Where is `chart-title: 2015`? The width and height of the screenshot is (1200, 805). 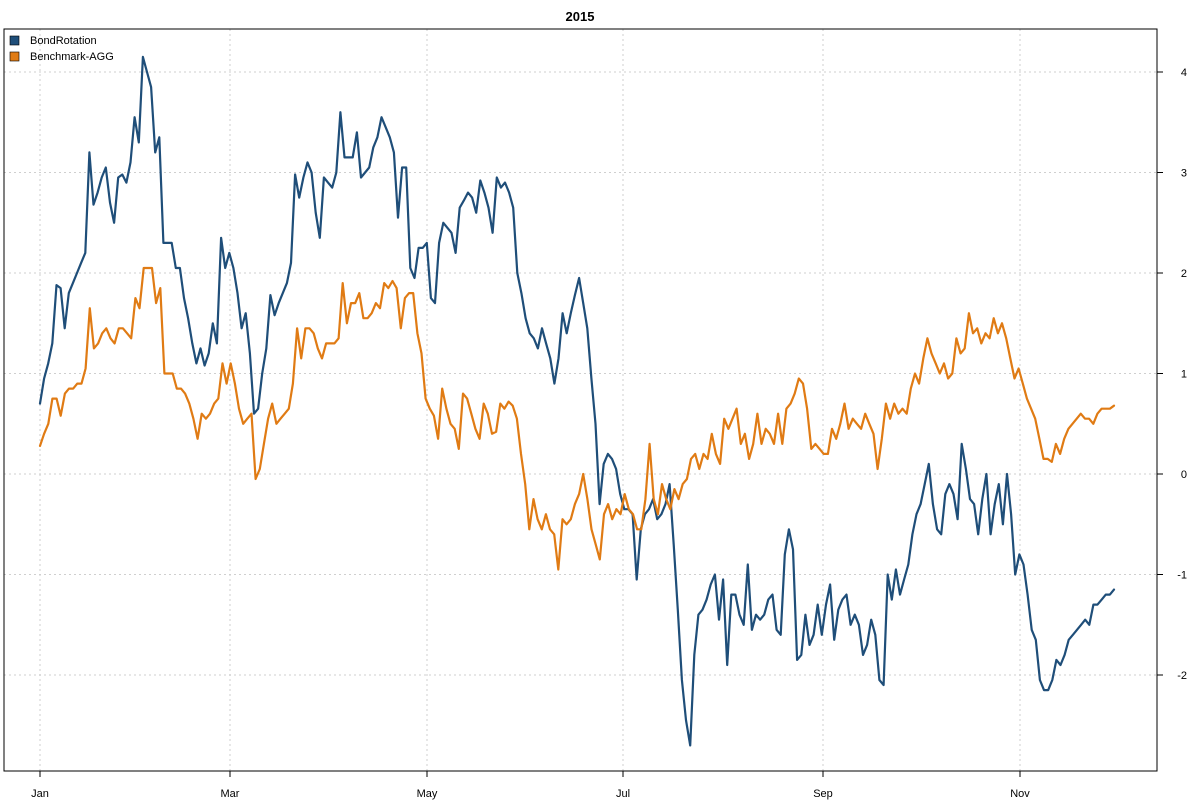 chart-title: 2015 is located at coordinates (580, 16).